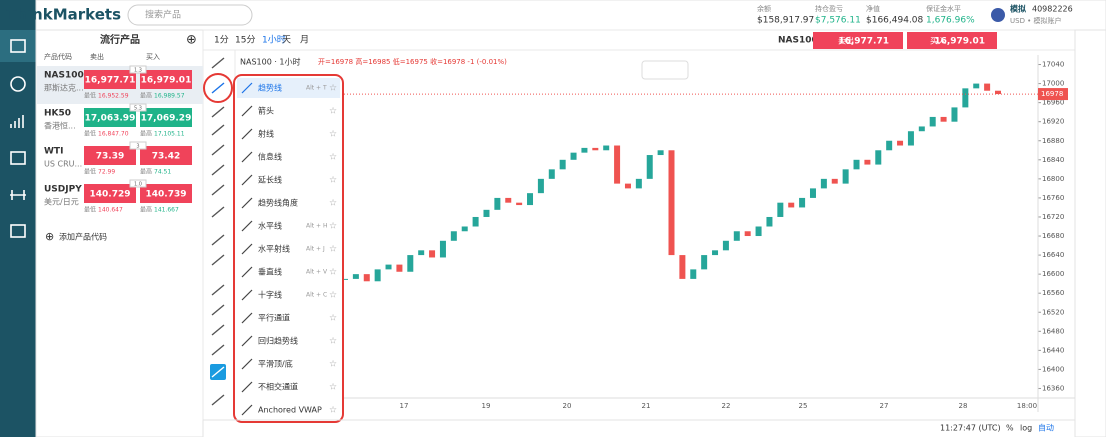 The image size is (1106, 437). What do you see at coordinates (963, 406) in the screenshot?
I see `x-tick-label: 28` at bounding box center [963, 406].